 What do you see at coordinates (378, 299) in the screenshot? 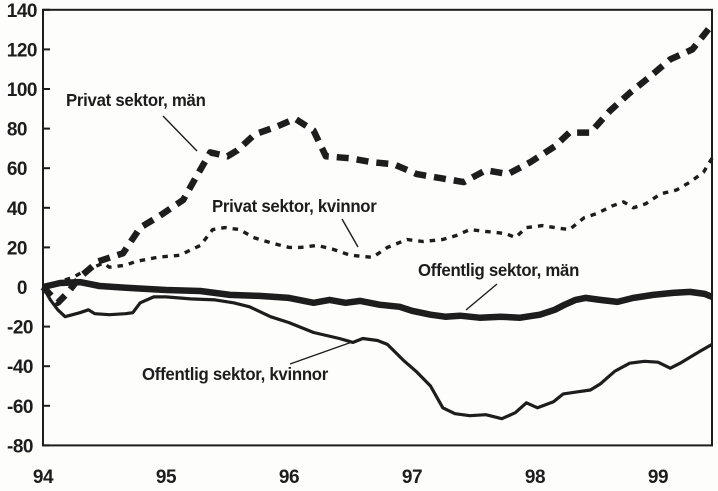
I see `series-line-offentlig-sektor-m-n` at bounding box center [378, 299].